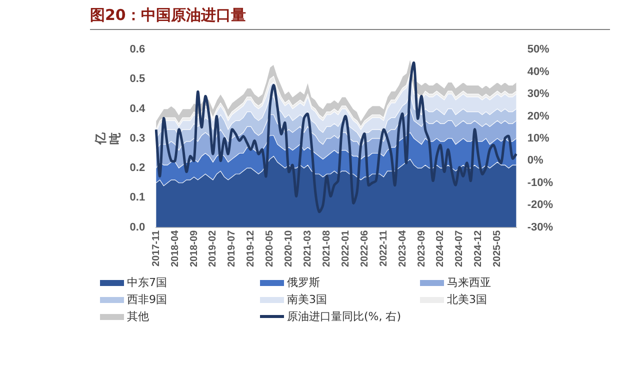  Describe the element at coordinates (440, 249) in the screenshot. I see `x-tick-label: 2024-02` at that location.